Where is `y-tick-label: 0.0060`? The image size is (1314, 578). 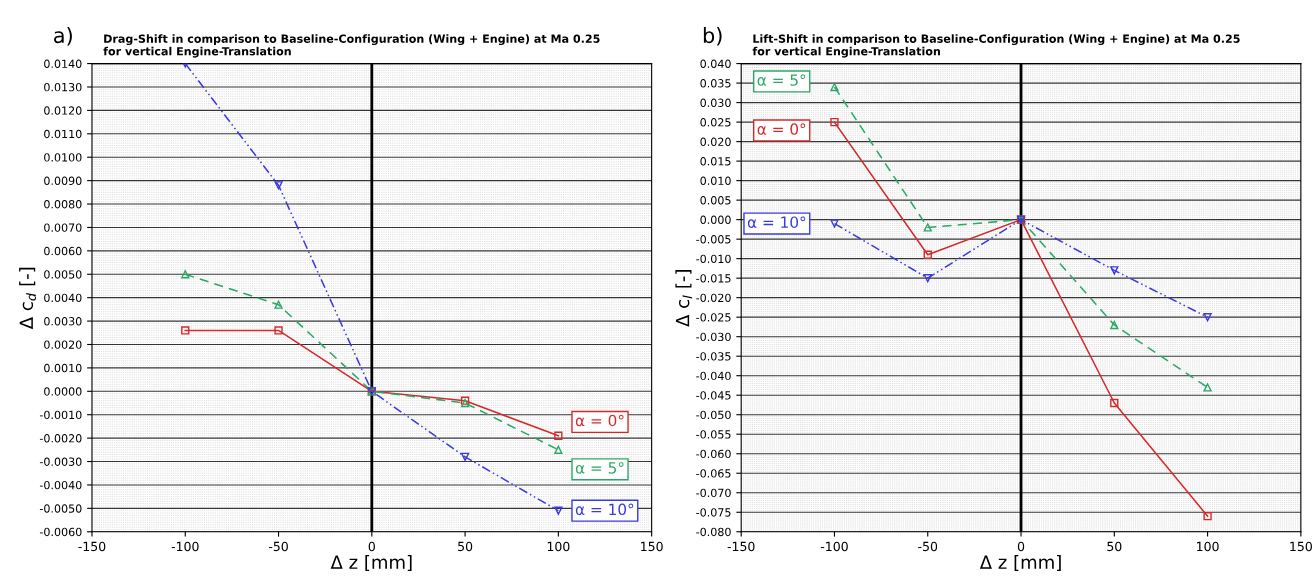 y-tick-label: 0.0060 is located at coordinates (63, 251).